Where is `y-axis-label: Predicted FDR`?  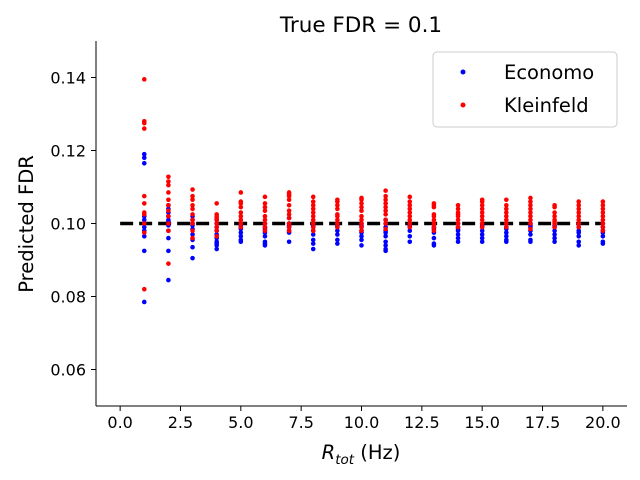
y-axis-label: Predicted FDR is located at coordinates (26, 224).